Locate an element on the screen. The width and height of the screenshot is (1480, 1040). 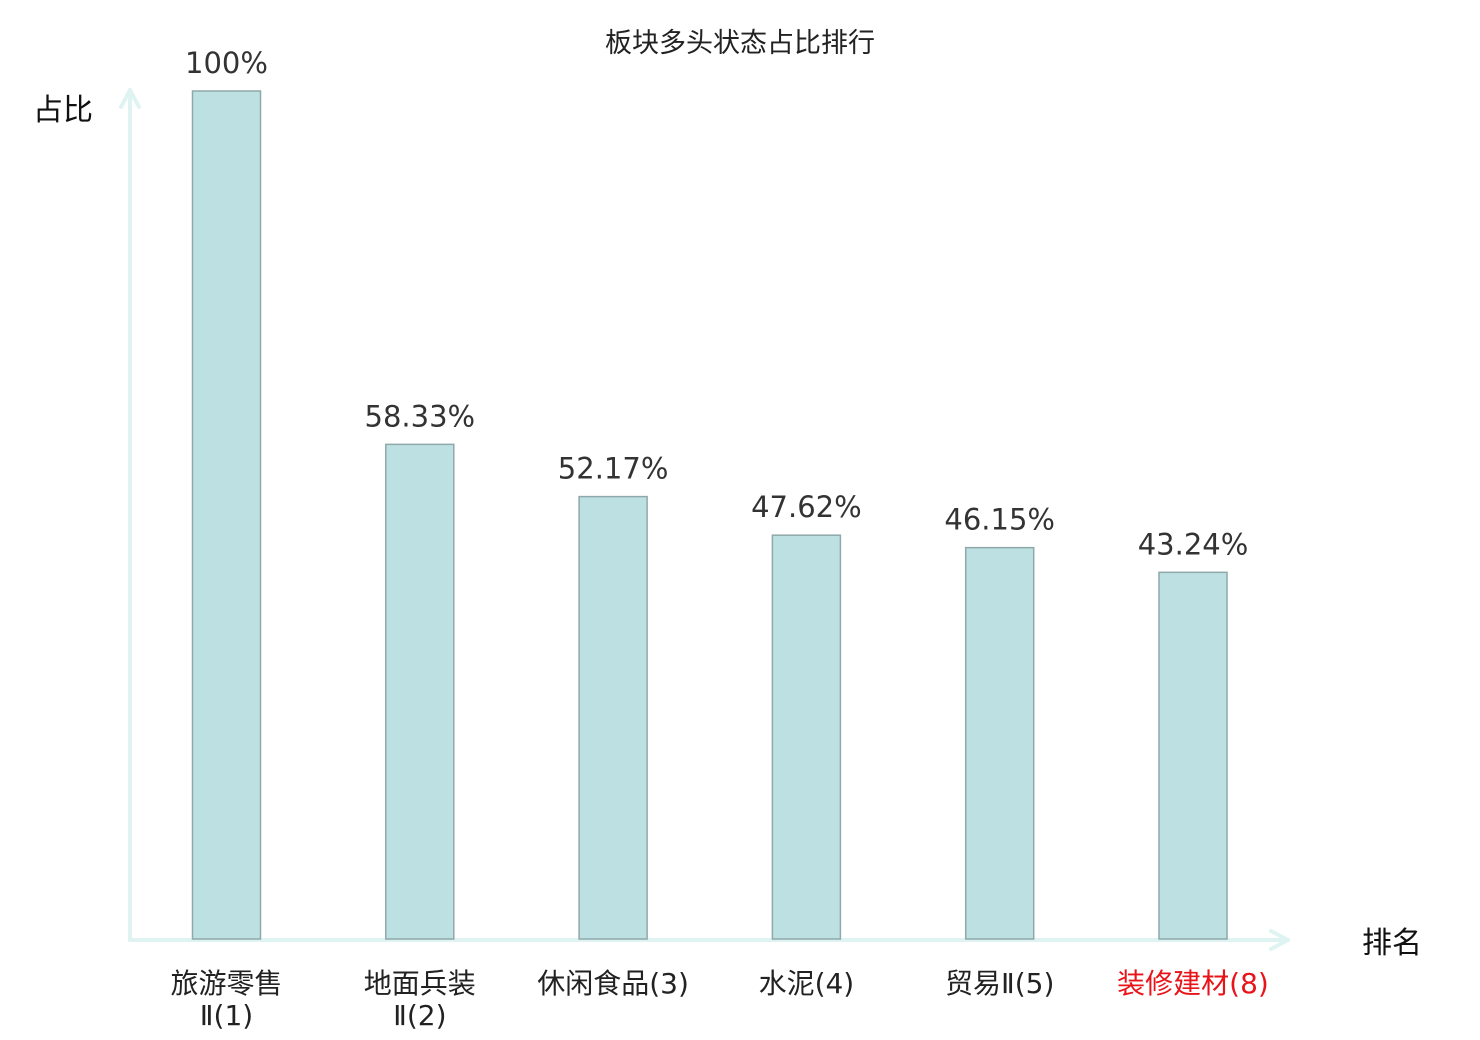
y-axis-arrow is located at coordinates (130, 98).